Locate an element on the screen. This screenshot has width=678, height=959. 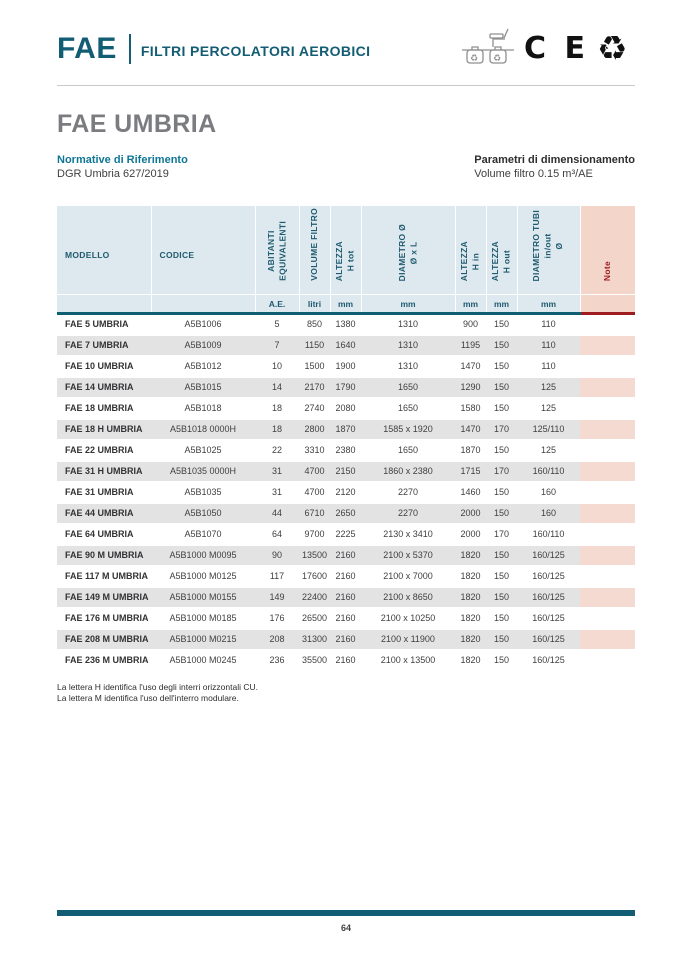
cell-htot: 2150 is located at coordinates (345, 471).